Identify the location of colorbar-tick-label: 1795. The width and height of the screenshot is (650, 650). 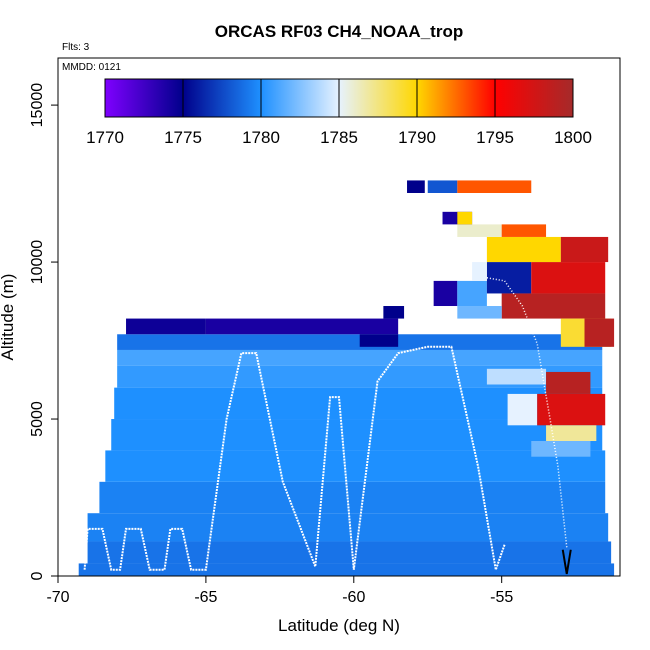
(495, 137).